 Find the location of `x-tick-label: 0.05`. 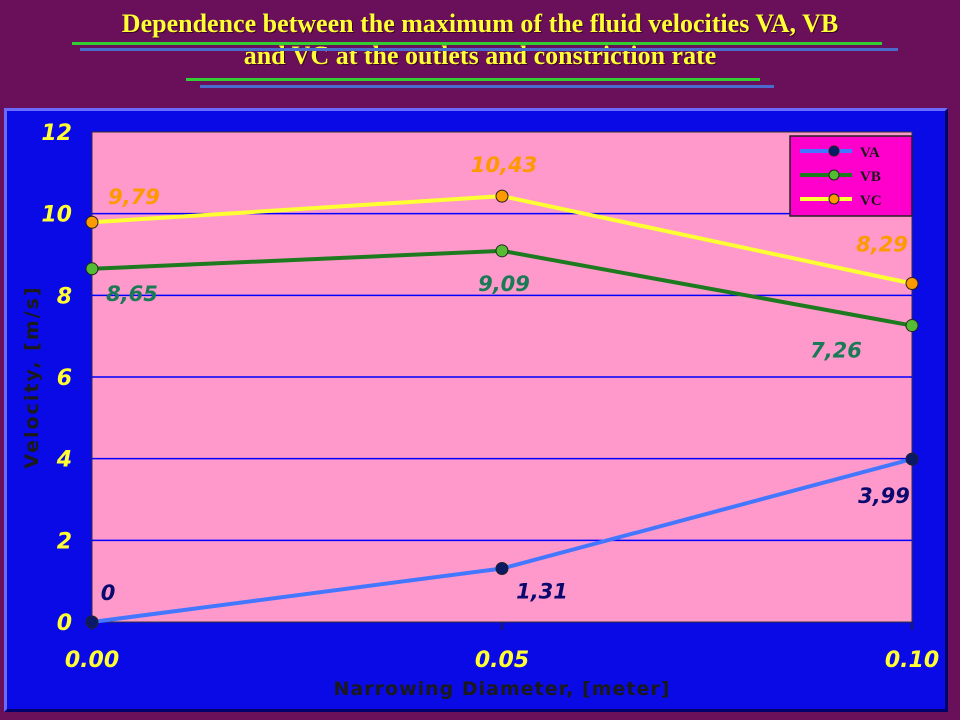

x-tick-label: 0.05 is located at coordinates (502, 660).